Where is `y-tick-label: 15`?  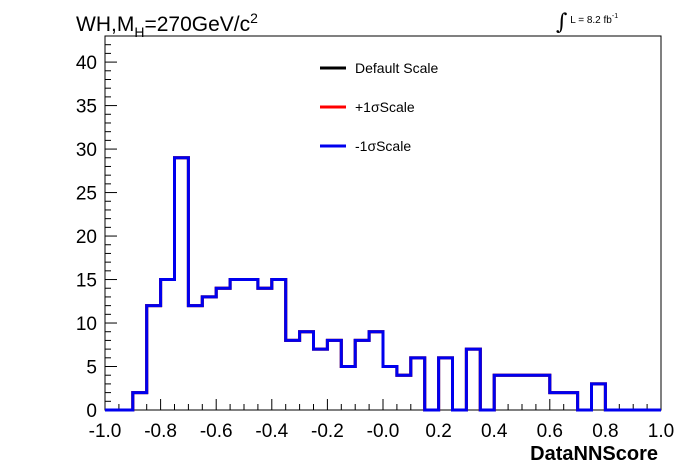 y-tick-label: 15 is located at coordinates (86, 281).